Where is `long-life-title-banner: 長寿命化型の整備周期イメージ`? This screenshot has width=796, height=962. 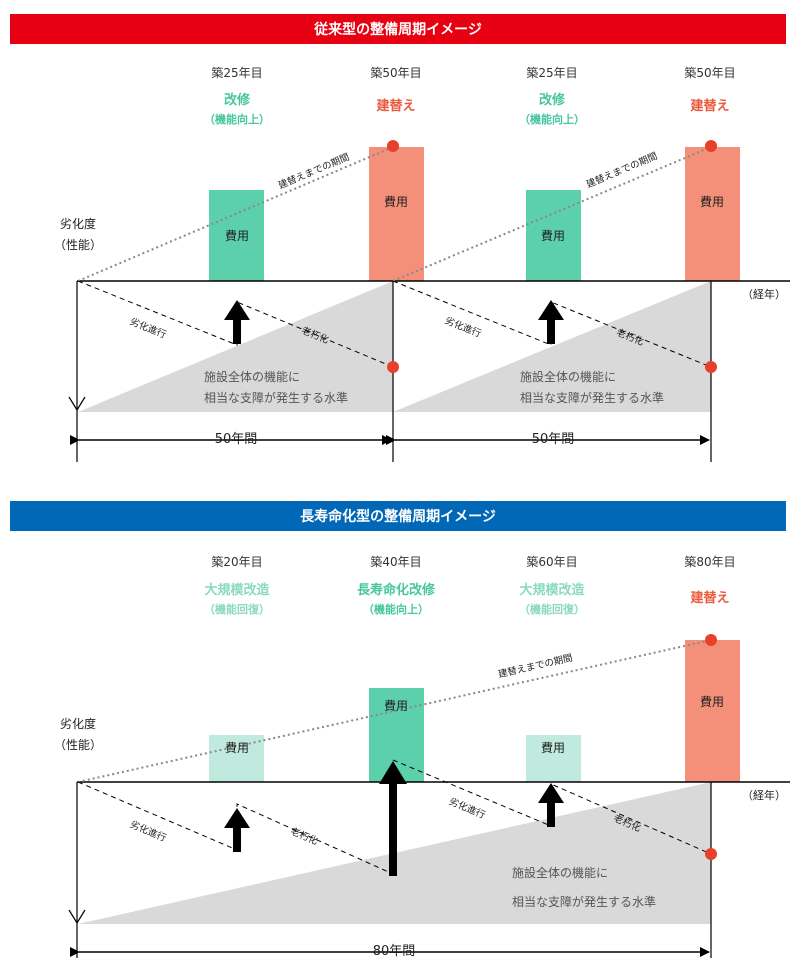 long-life-title-banner: 長寿命化型の整備周期イメージ is located at coordinates (398, 516).